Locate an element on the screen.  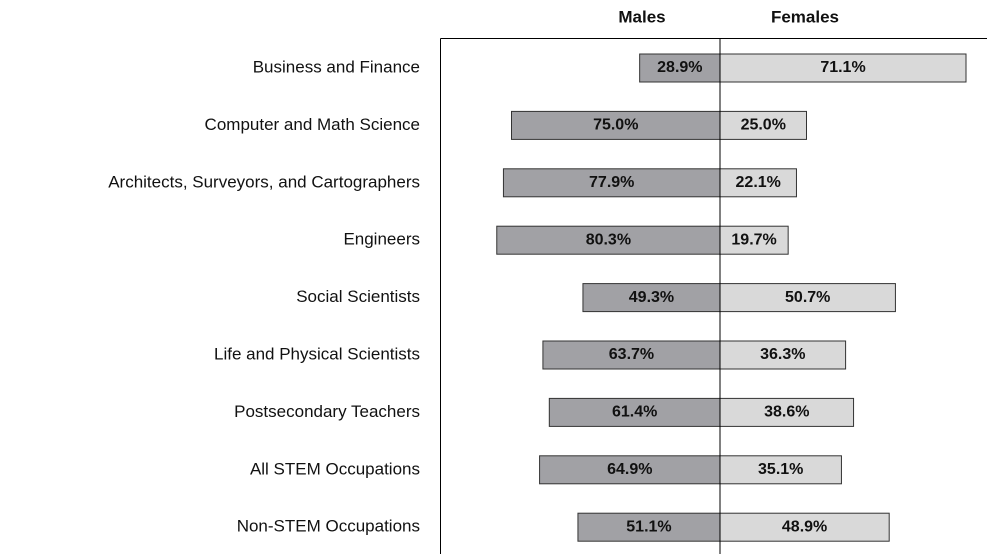
value-label: 50.7% is located at coordinates (807, 297).